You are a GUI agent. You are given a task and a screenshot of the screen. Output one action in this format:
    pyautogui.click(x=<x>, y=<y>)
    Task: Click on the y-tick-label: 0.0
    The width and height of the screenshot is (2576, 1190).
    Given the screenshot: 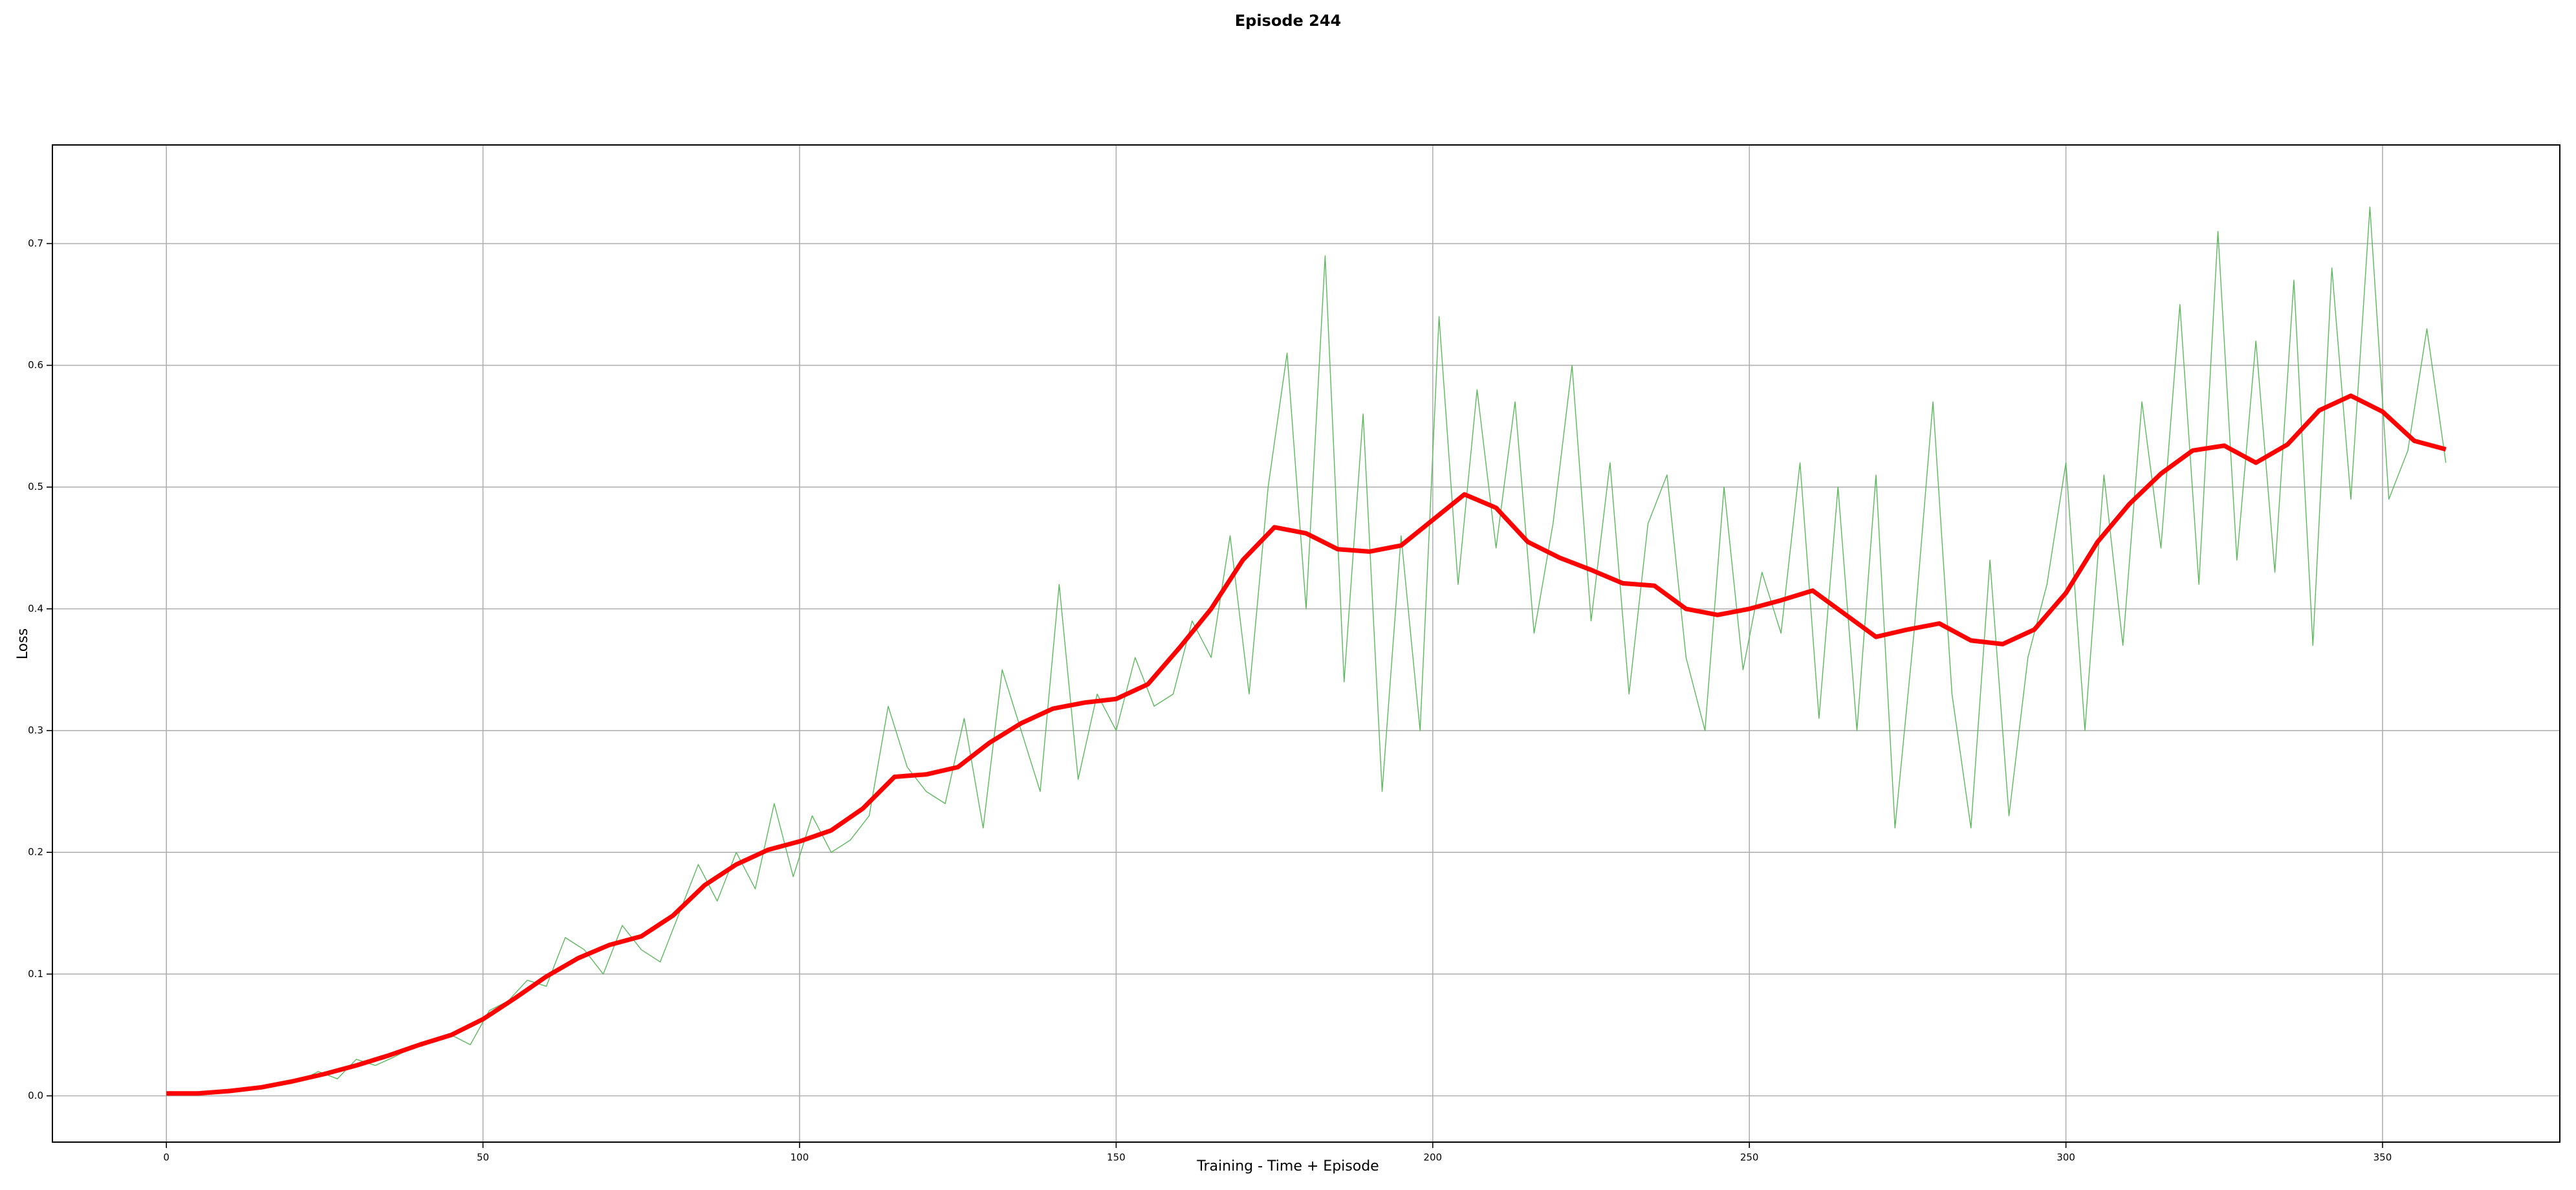 What is the action you would take?
    pyautogui.click(x=35, y=1095)
    